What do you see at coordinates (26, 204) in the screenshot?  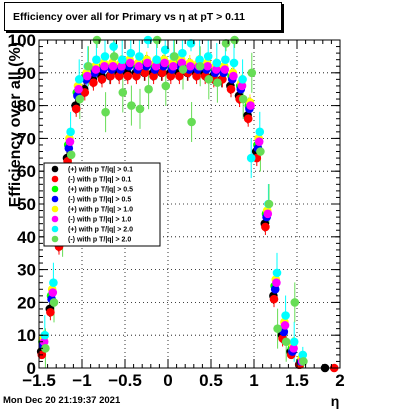 I see `y-tick-label: 50` at bounding box center [26, 204].